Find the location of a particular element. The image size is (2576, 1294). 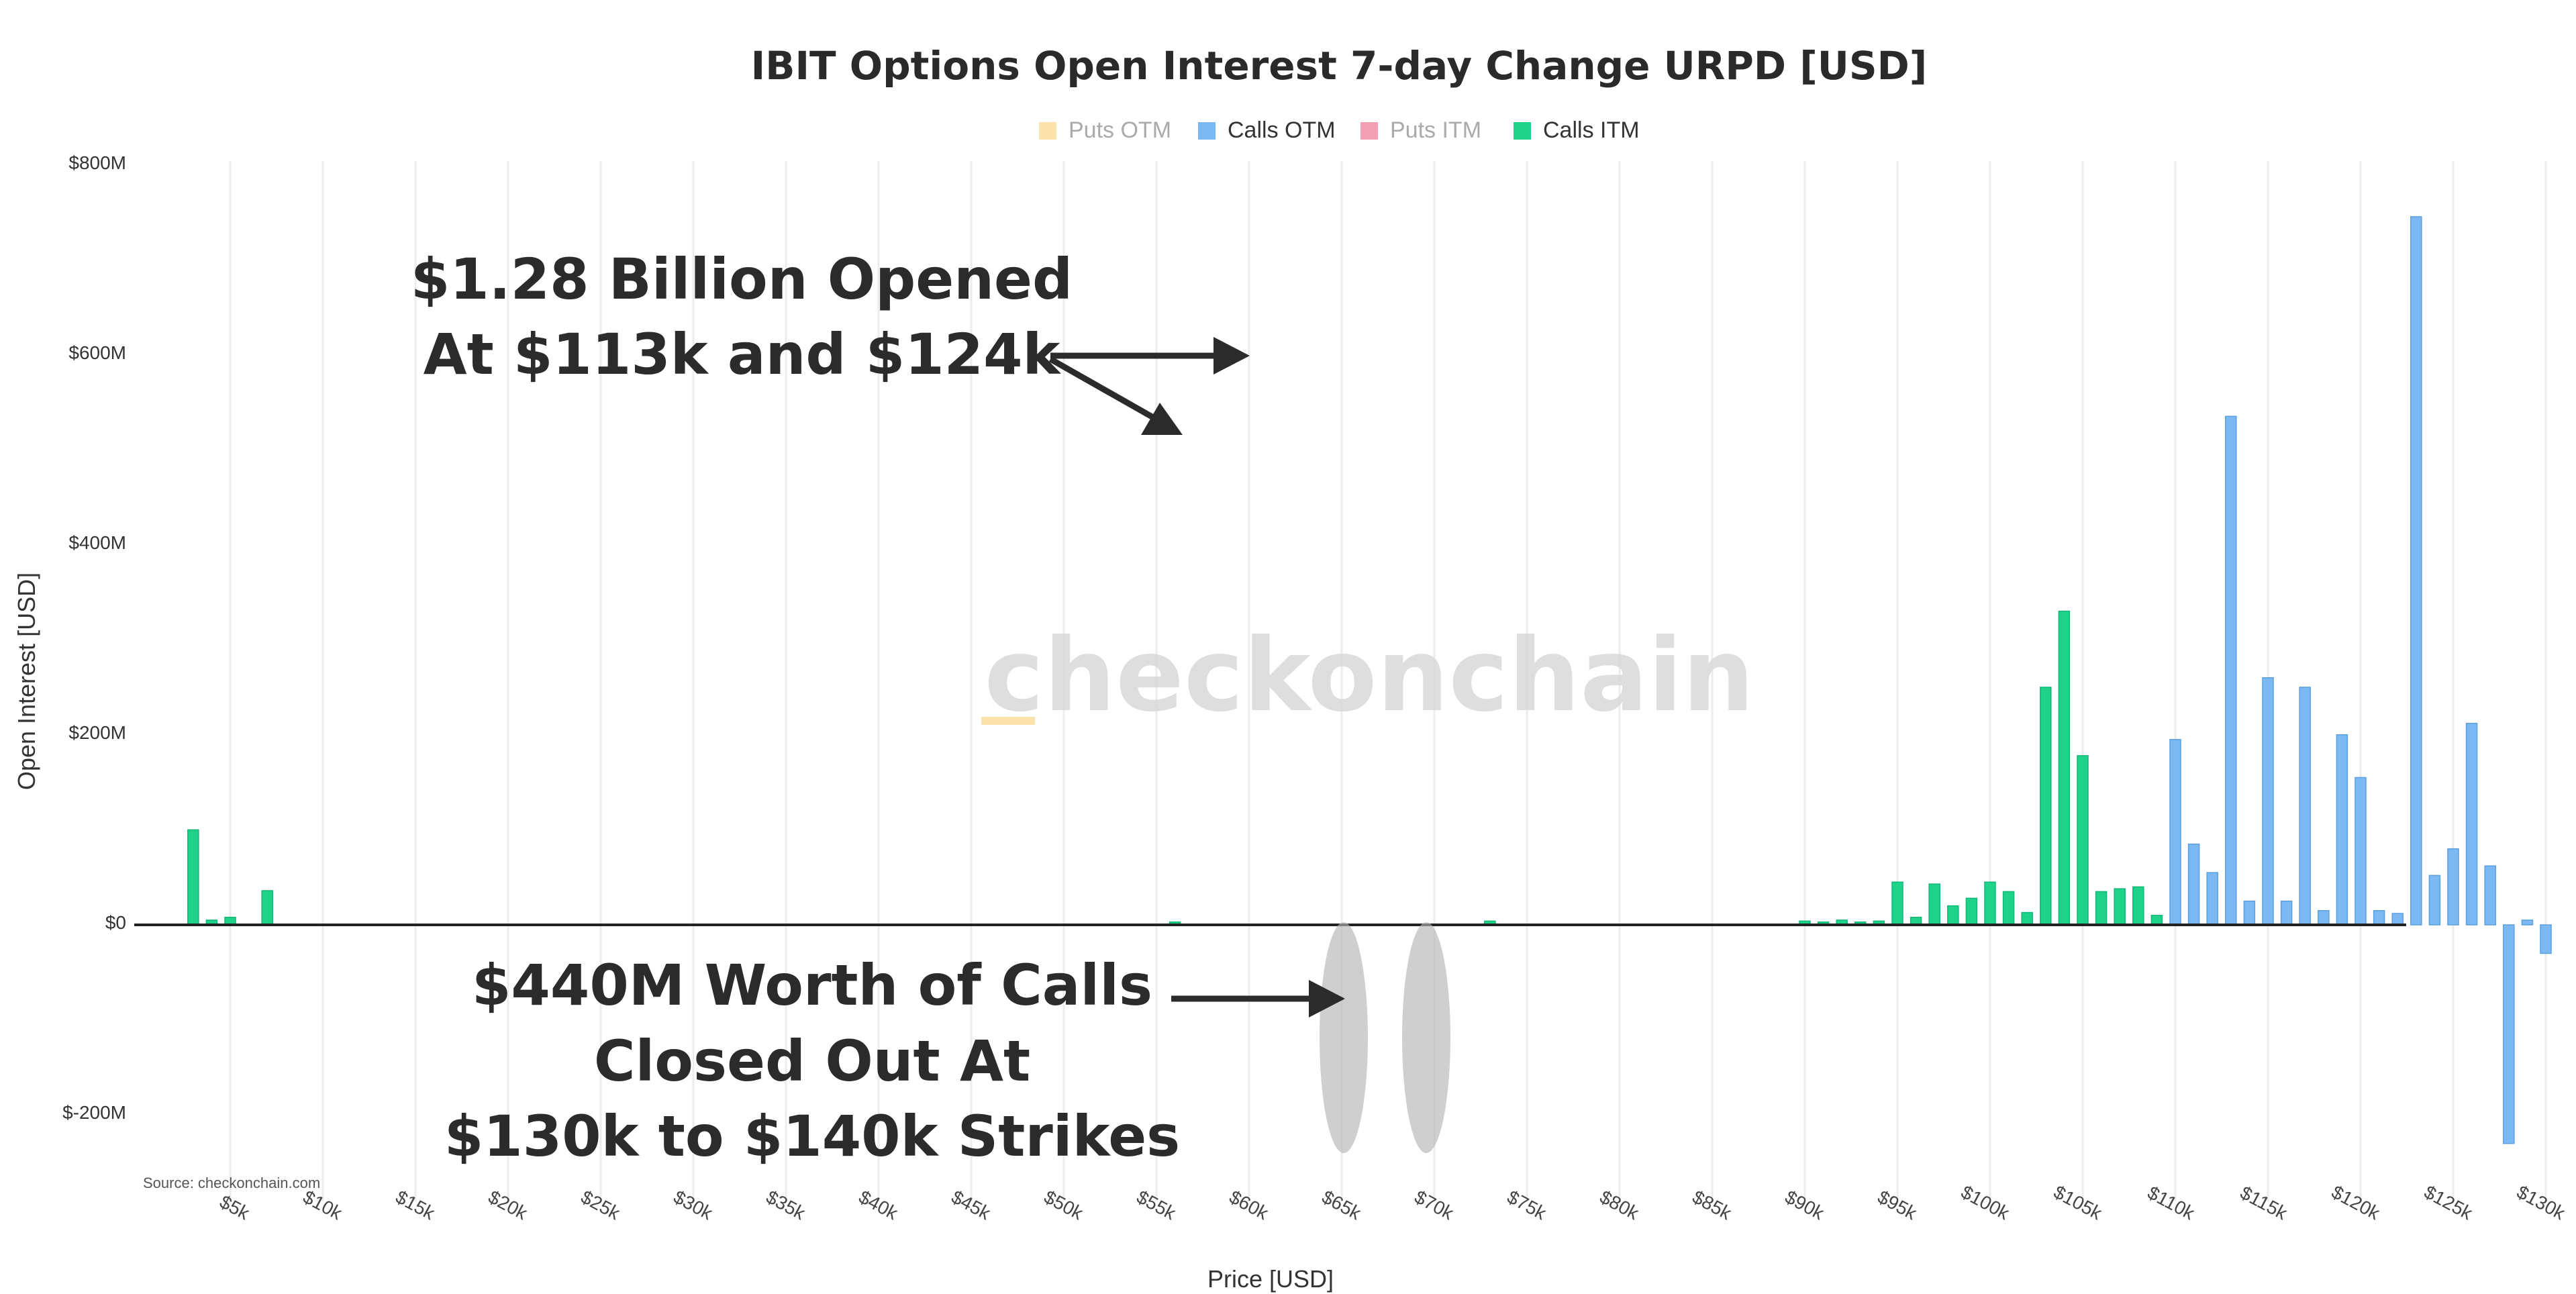

arrow-to-113k is located at coordinates (1102, 388).